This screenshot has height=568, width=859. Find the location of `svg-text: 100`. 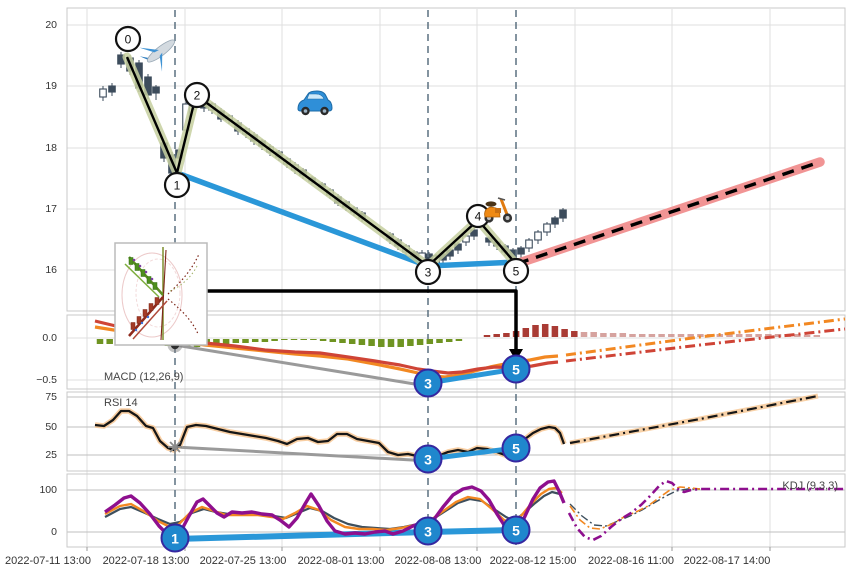

svg-text: 100 is located at coordinates (48, 490).